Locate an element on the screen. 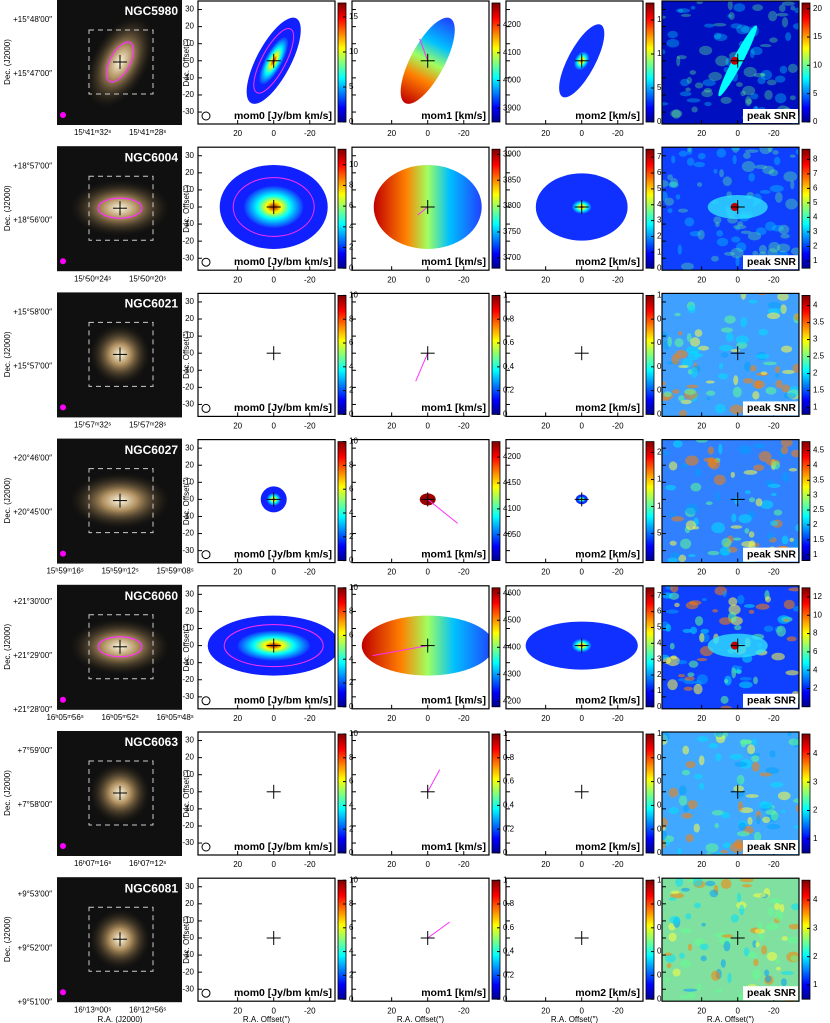 This screenshot has height=1023, width=830. panel-label: peak SNR is located at coordinates (771, 554).